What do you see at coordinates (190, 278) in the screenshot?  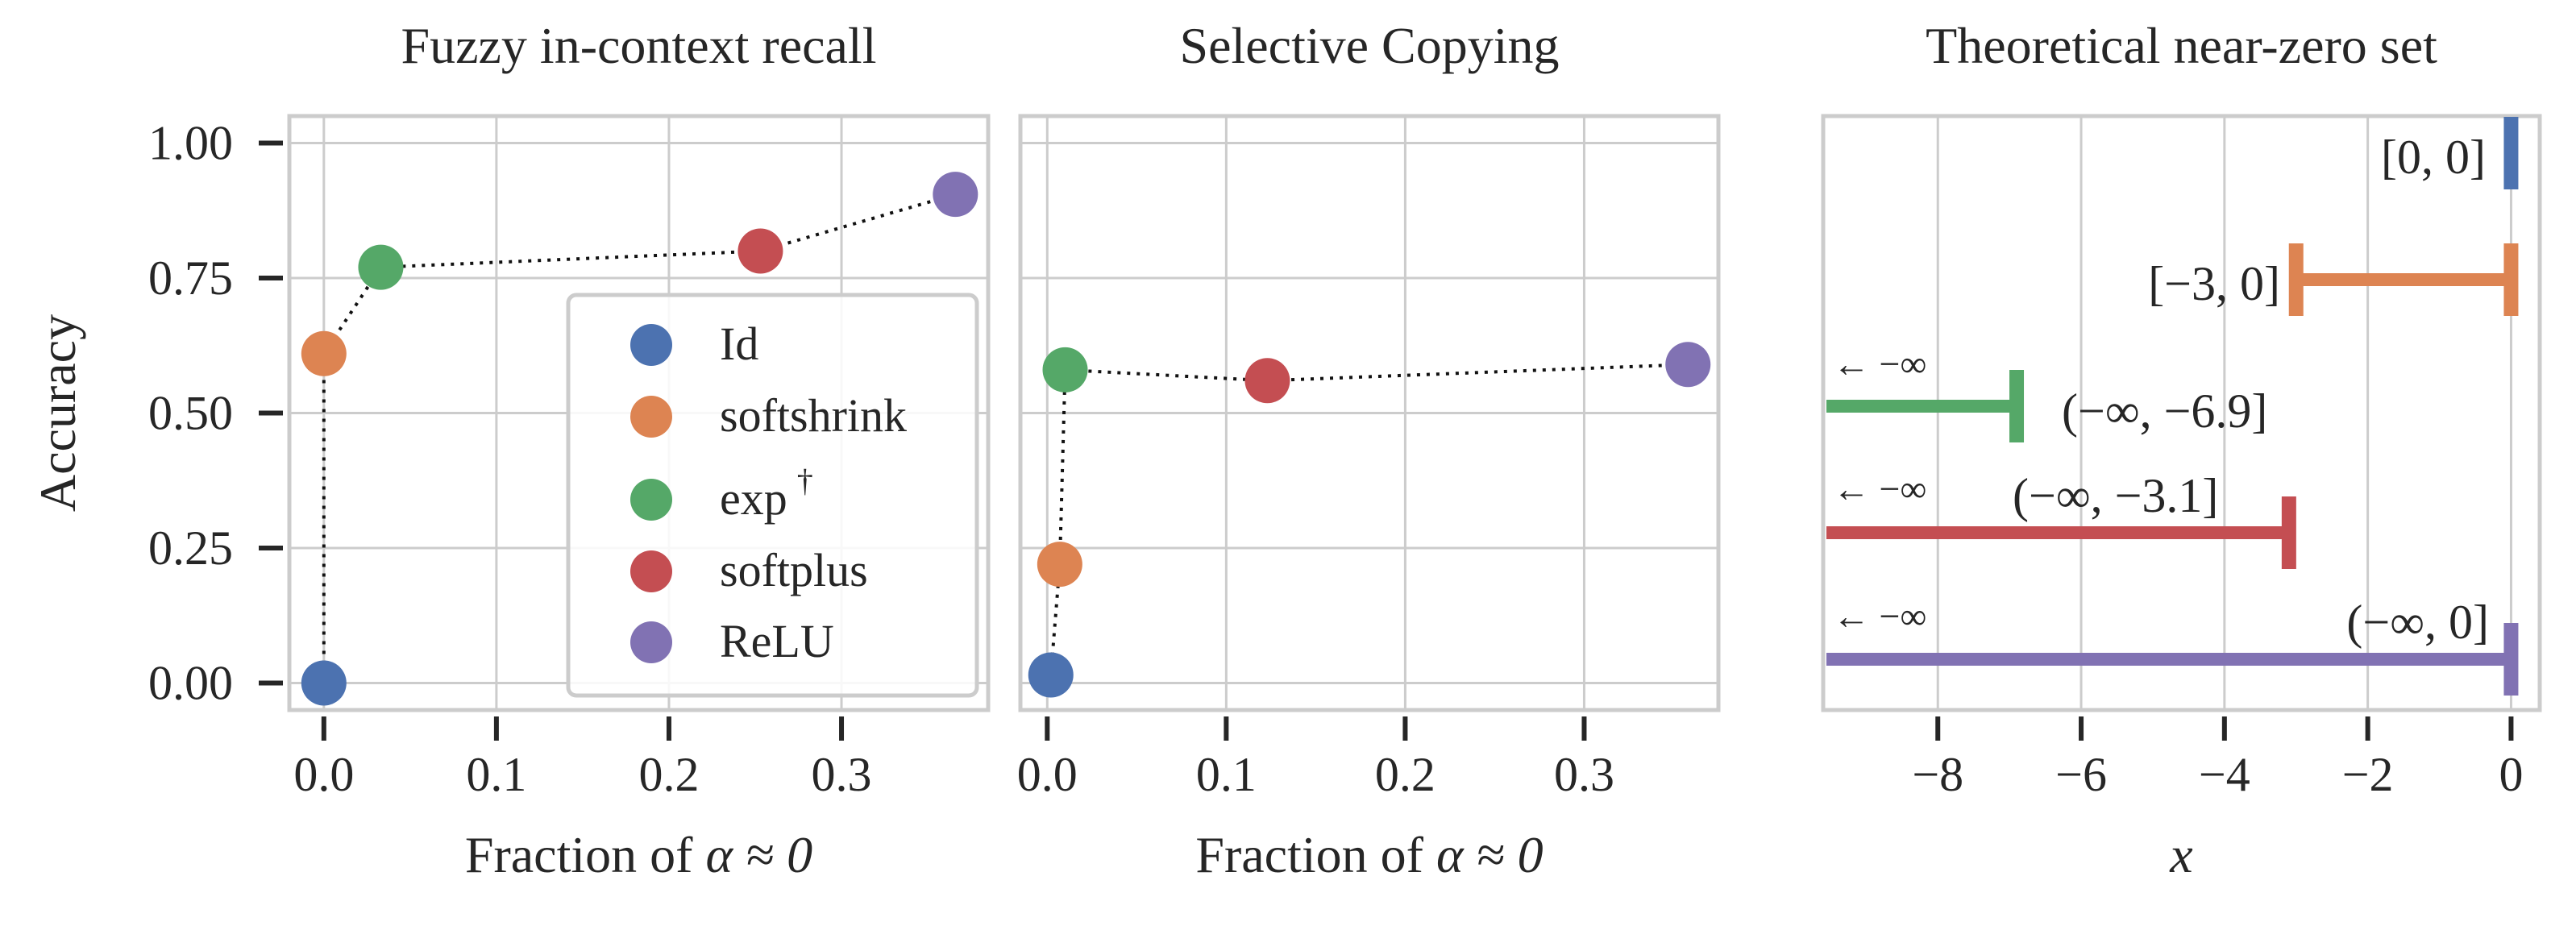 I see `y-tick-label: 0.75` at bounding box center [190, 278].